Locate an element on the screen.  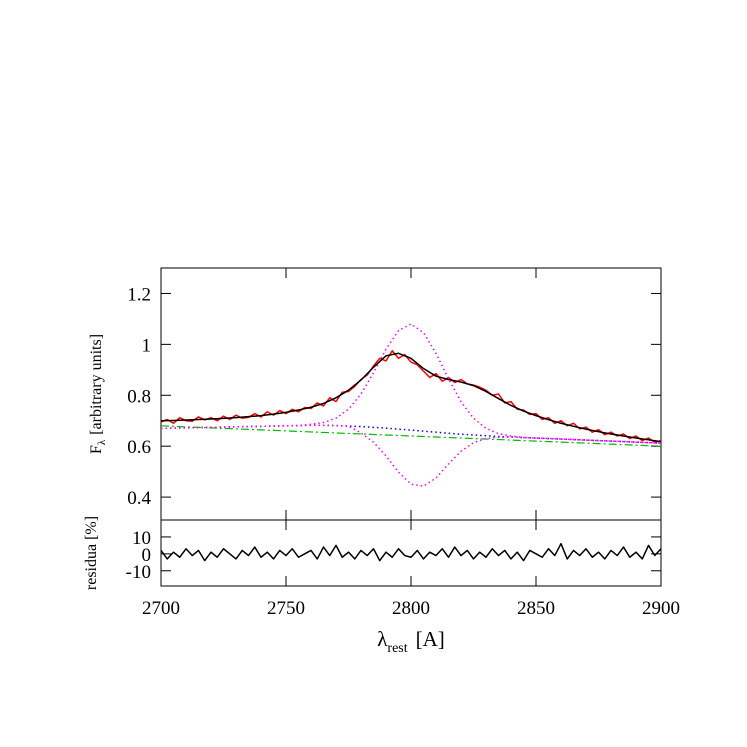
y-tick-label: 0.6 is located at coordinates (139, 447).